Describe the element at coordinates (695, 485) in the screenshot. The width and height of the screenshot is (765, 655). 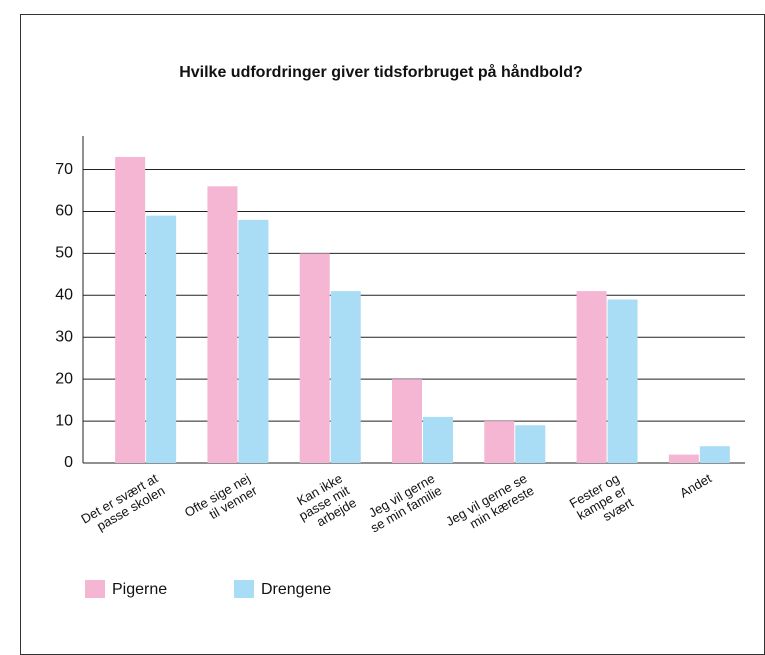
I see `x-tick-label: Andet` at that location.